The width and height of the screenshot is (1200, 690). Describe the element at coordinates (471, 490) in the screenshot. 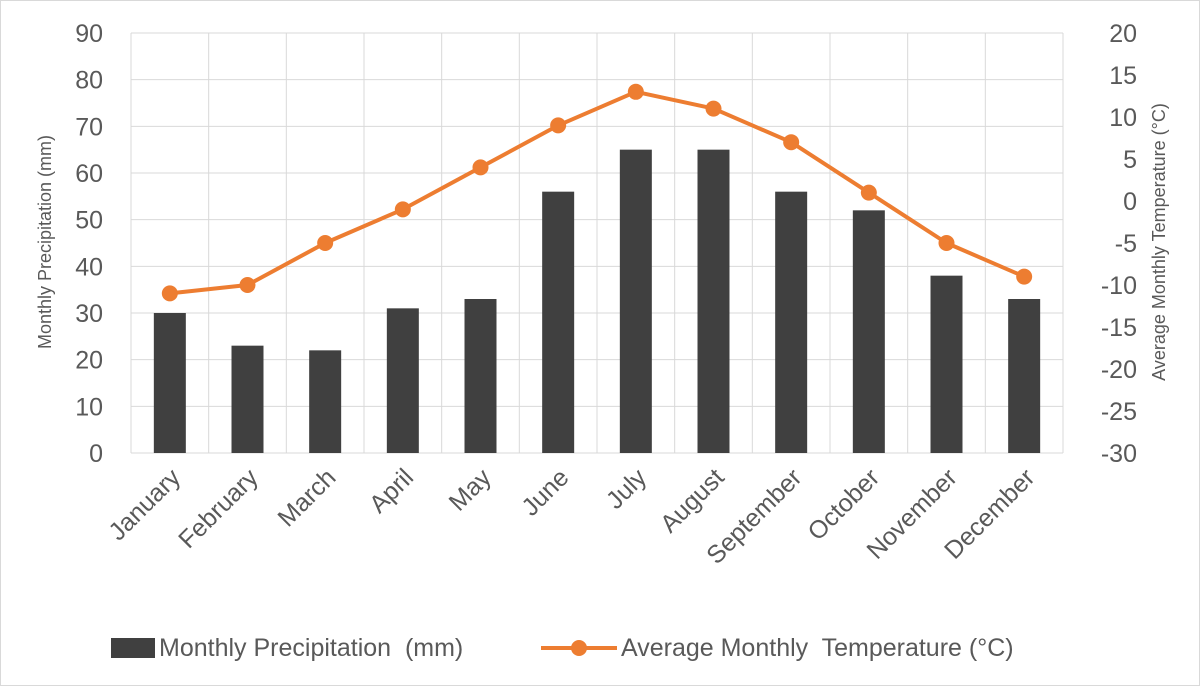

I see `x-tick-label-may: May` at that location.